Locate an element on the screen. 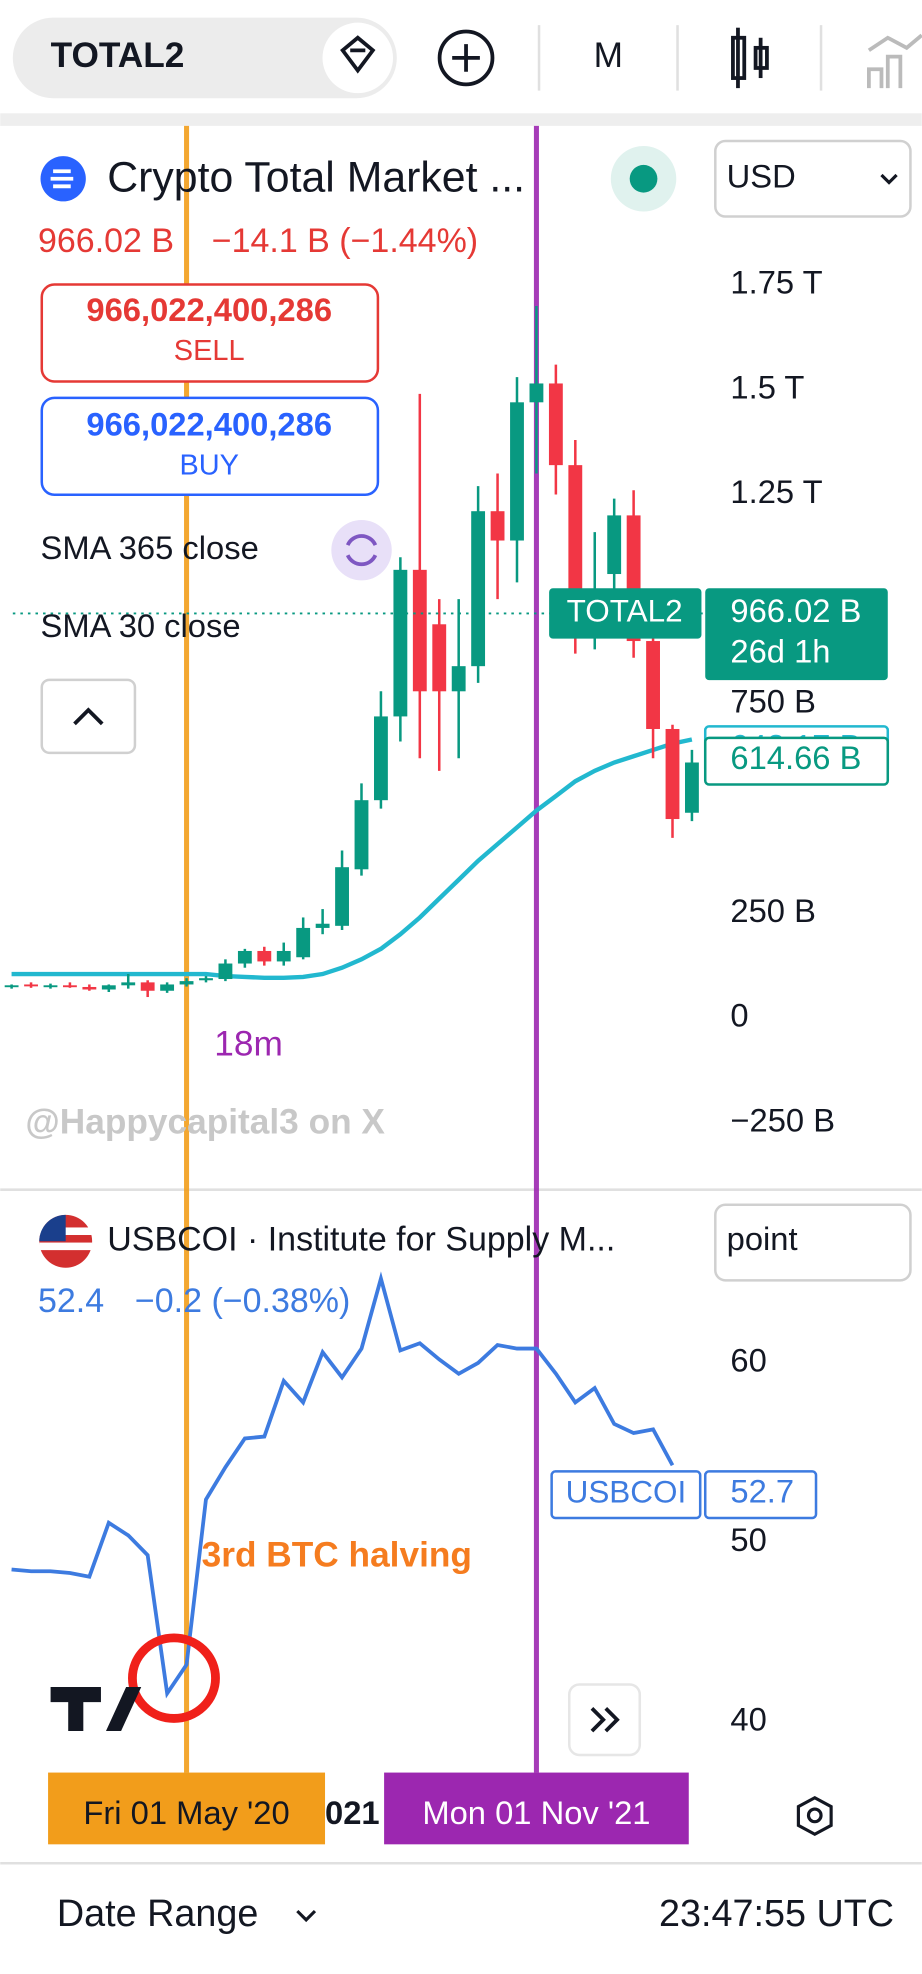 Image resolution: width=922 pixels, height=1974 pixels. currency: USD is located at coordinates (761, 175).